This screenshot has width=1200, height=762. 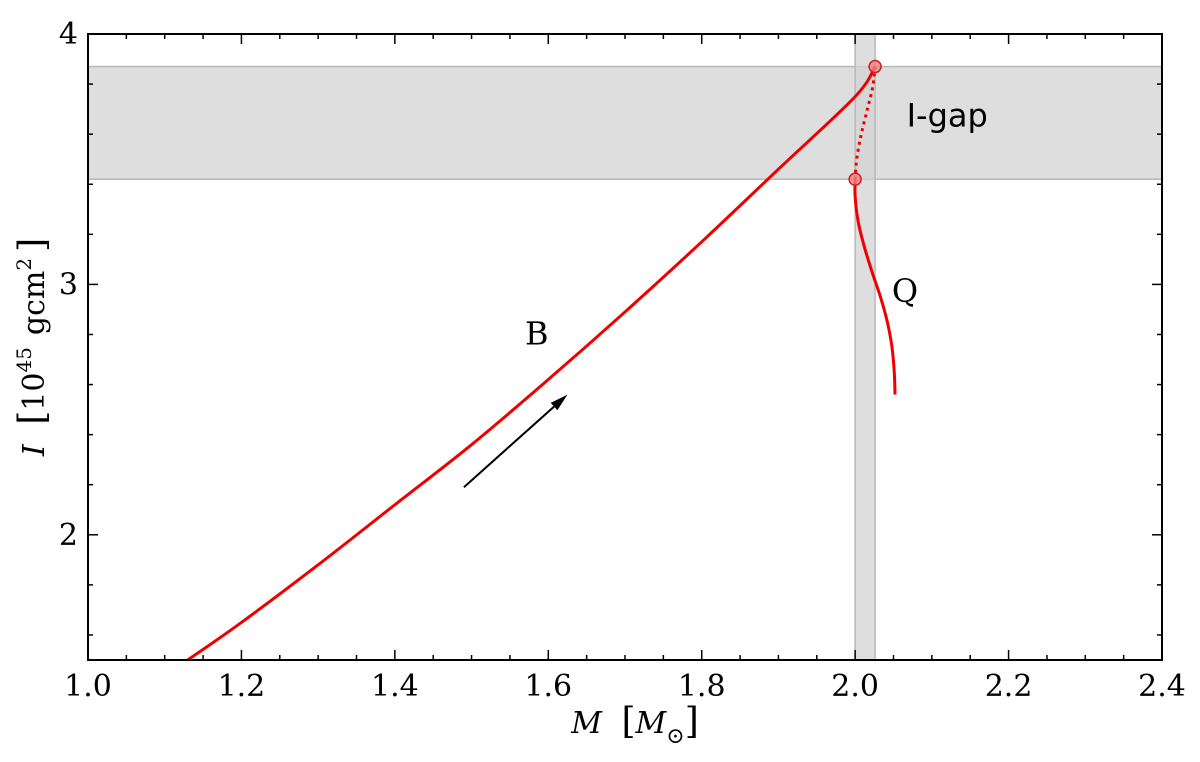 What do you see at coordinates (1009, 686) in the screenshot?
I see `x-tick-label: 2.2` at bounding box center [1009, 686].